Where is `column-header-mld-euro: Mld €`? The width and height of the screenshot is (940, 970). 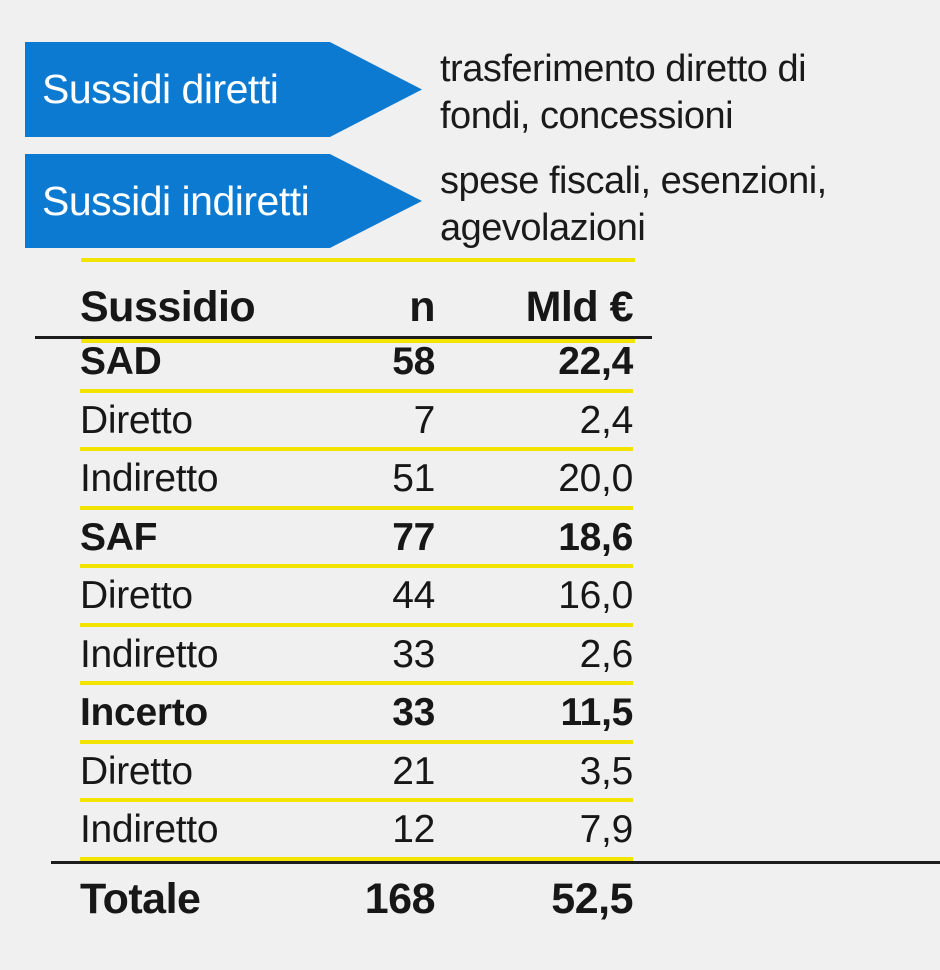
column-header-mld-euro: Mld € is located at coordinates (579, 307).